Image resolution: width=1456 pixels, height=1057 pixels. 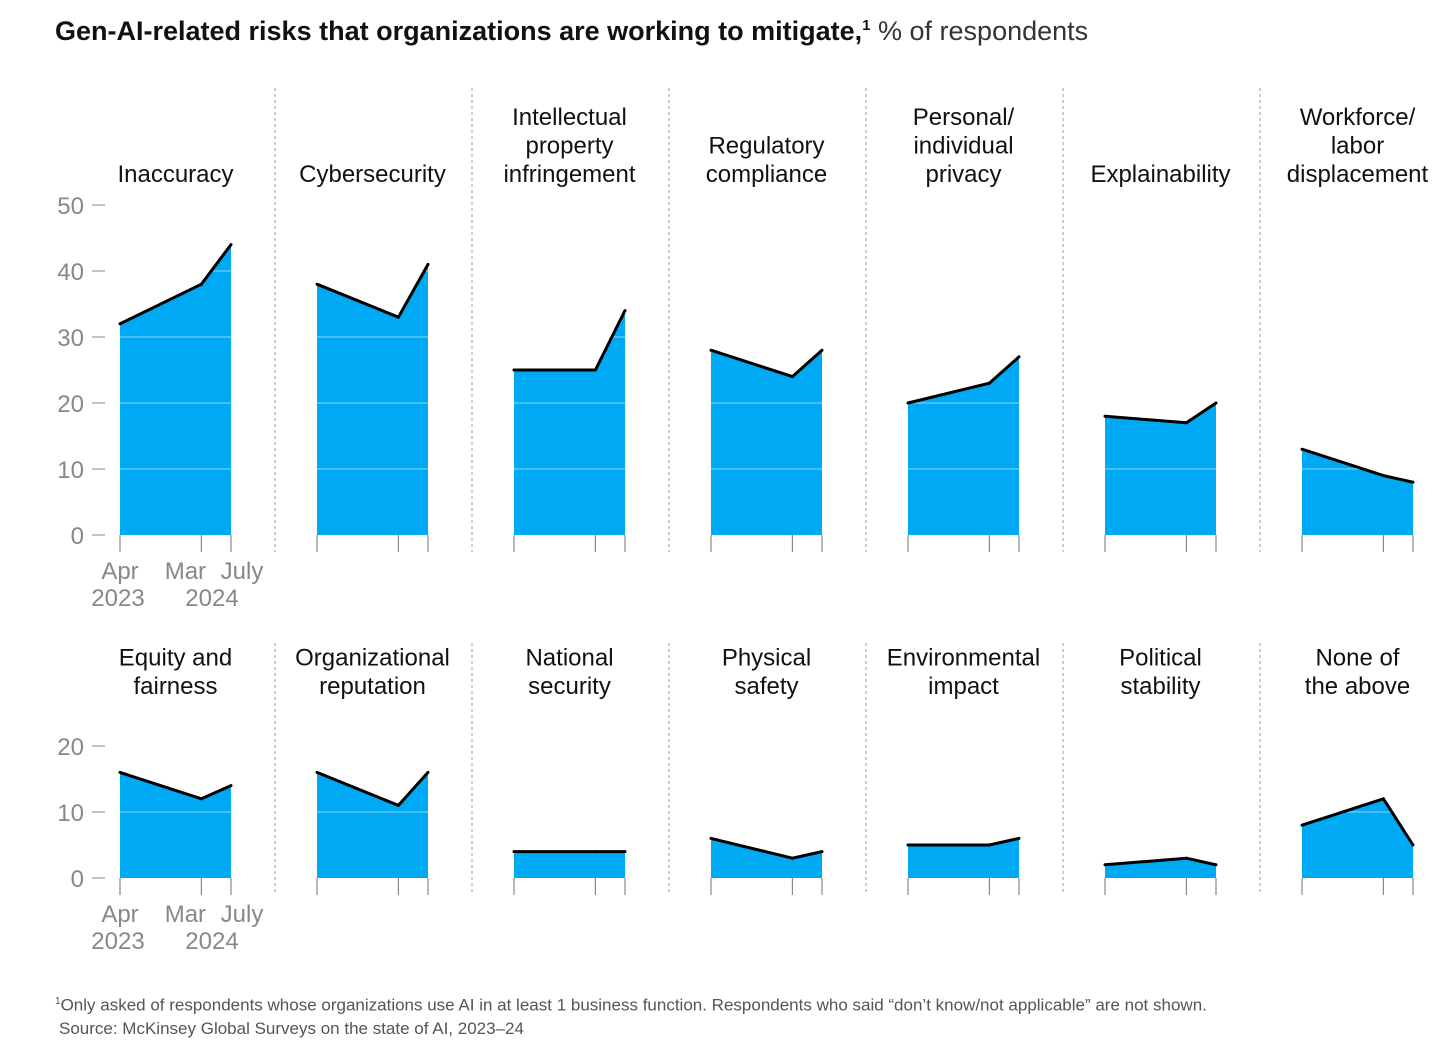 What do you see at coordinates (766, 146) in the screenshot?
I see `panel-title: Regulatory` at bounding box center [766, 146].